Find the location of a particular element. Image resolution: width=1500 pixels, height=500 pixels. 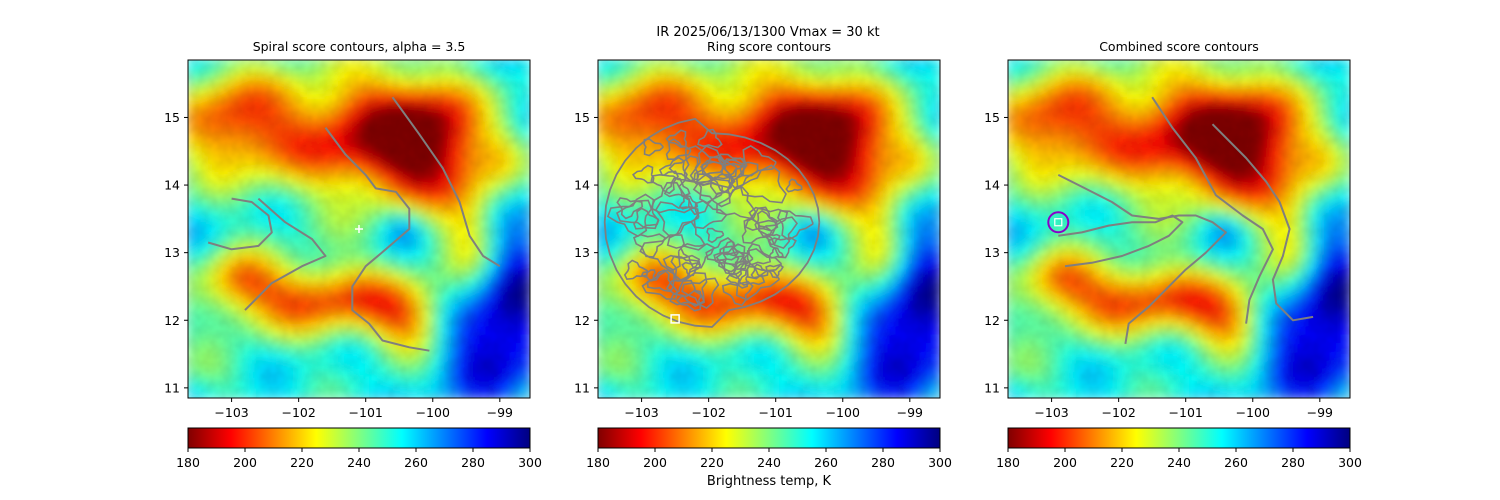

ring-score-contour is located at coordinates (715, 235).